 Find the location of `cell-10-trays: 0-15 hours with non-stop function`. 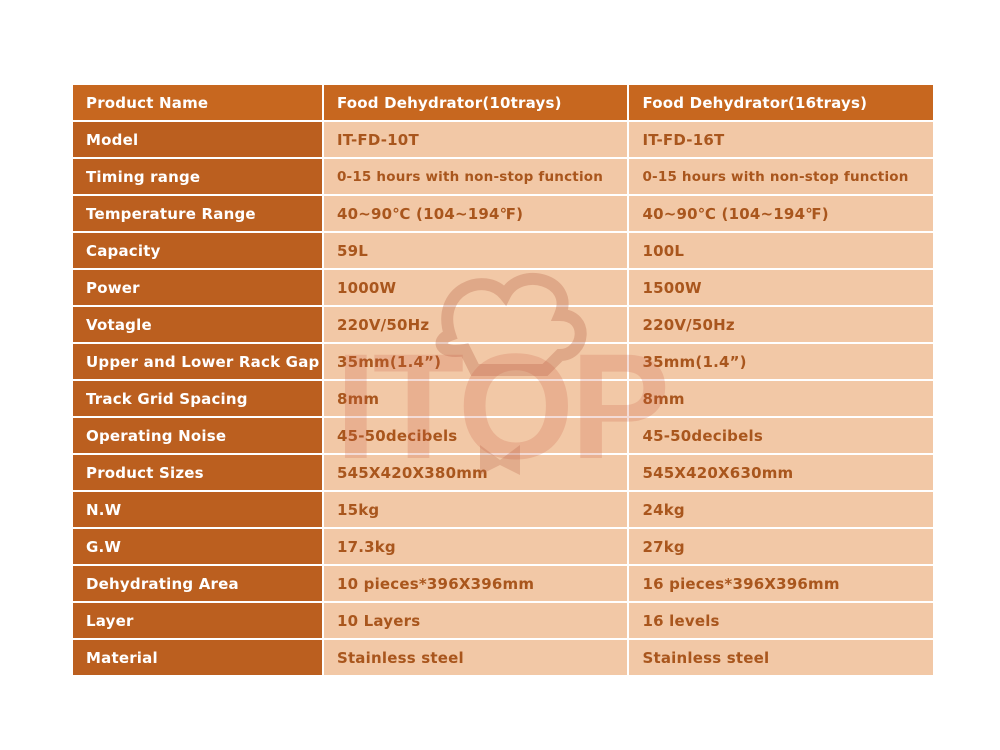

cell-10-trays: 0-15 hours with non-stop function is located at coordinates (475, 176).